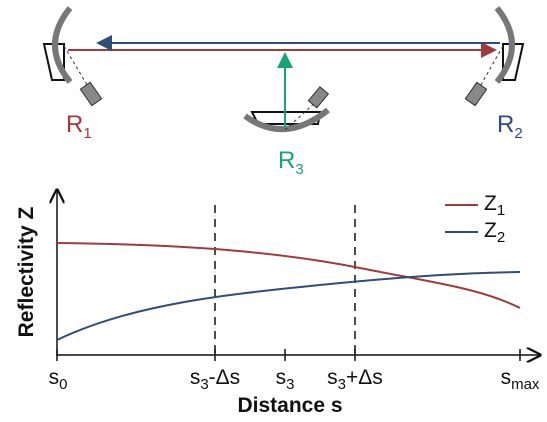  What do you see at coordinates (291, 162) in the screenshot?
I see `mirror-label: R3` at bounding box center [291, 162].